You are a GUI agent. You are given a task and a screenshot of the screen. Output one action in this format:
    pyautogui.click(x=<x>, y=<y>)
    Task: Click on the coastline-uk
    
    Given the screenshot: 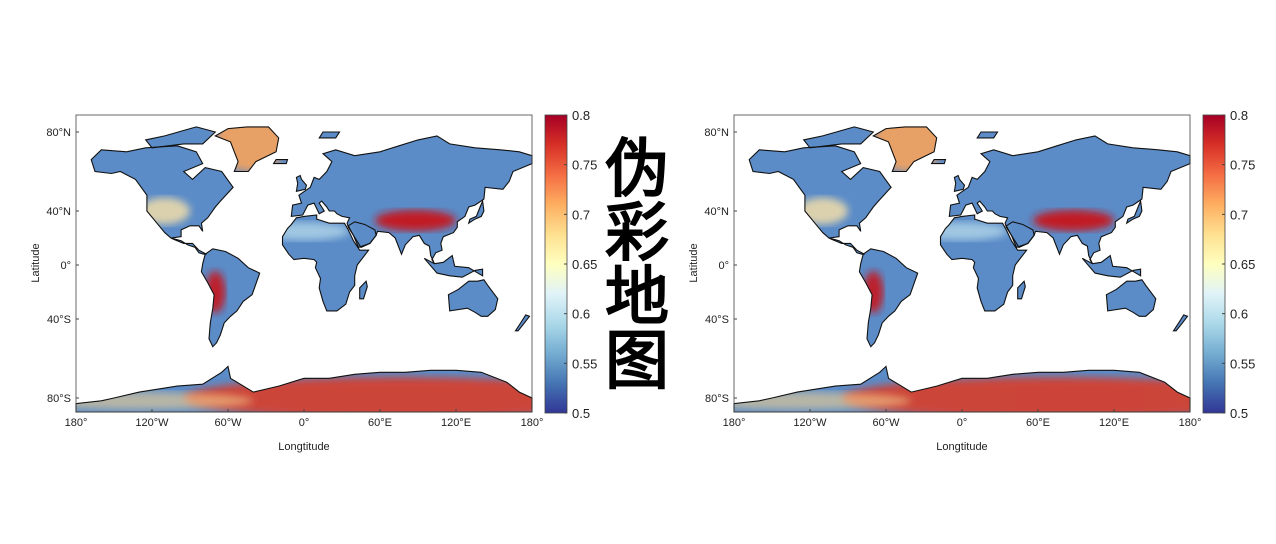 What is the action you would take?
    pyautogui.click(x=301, y=183)
    